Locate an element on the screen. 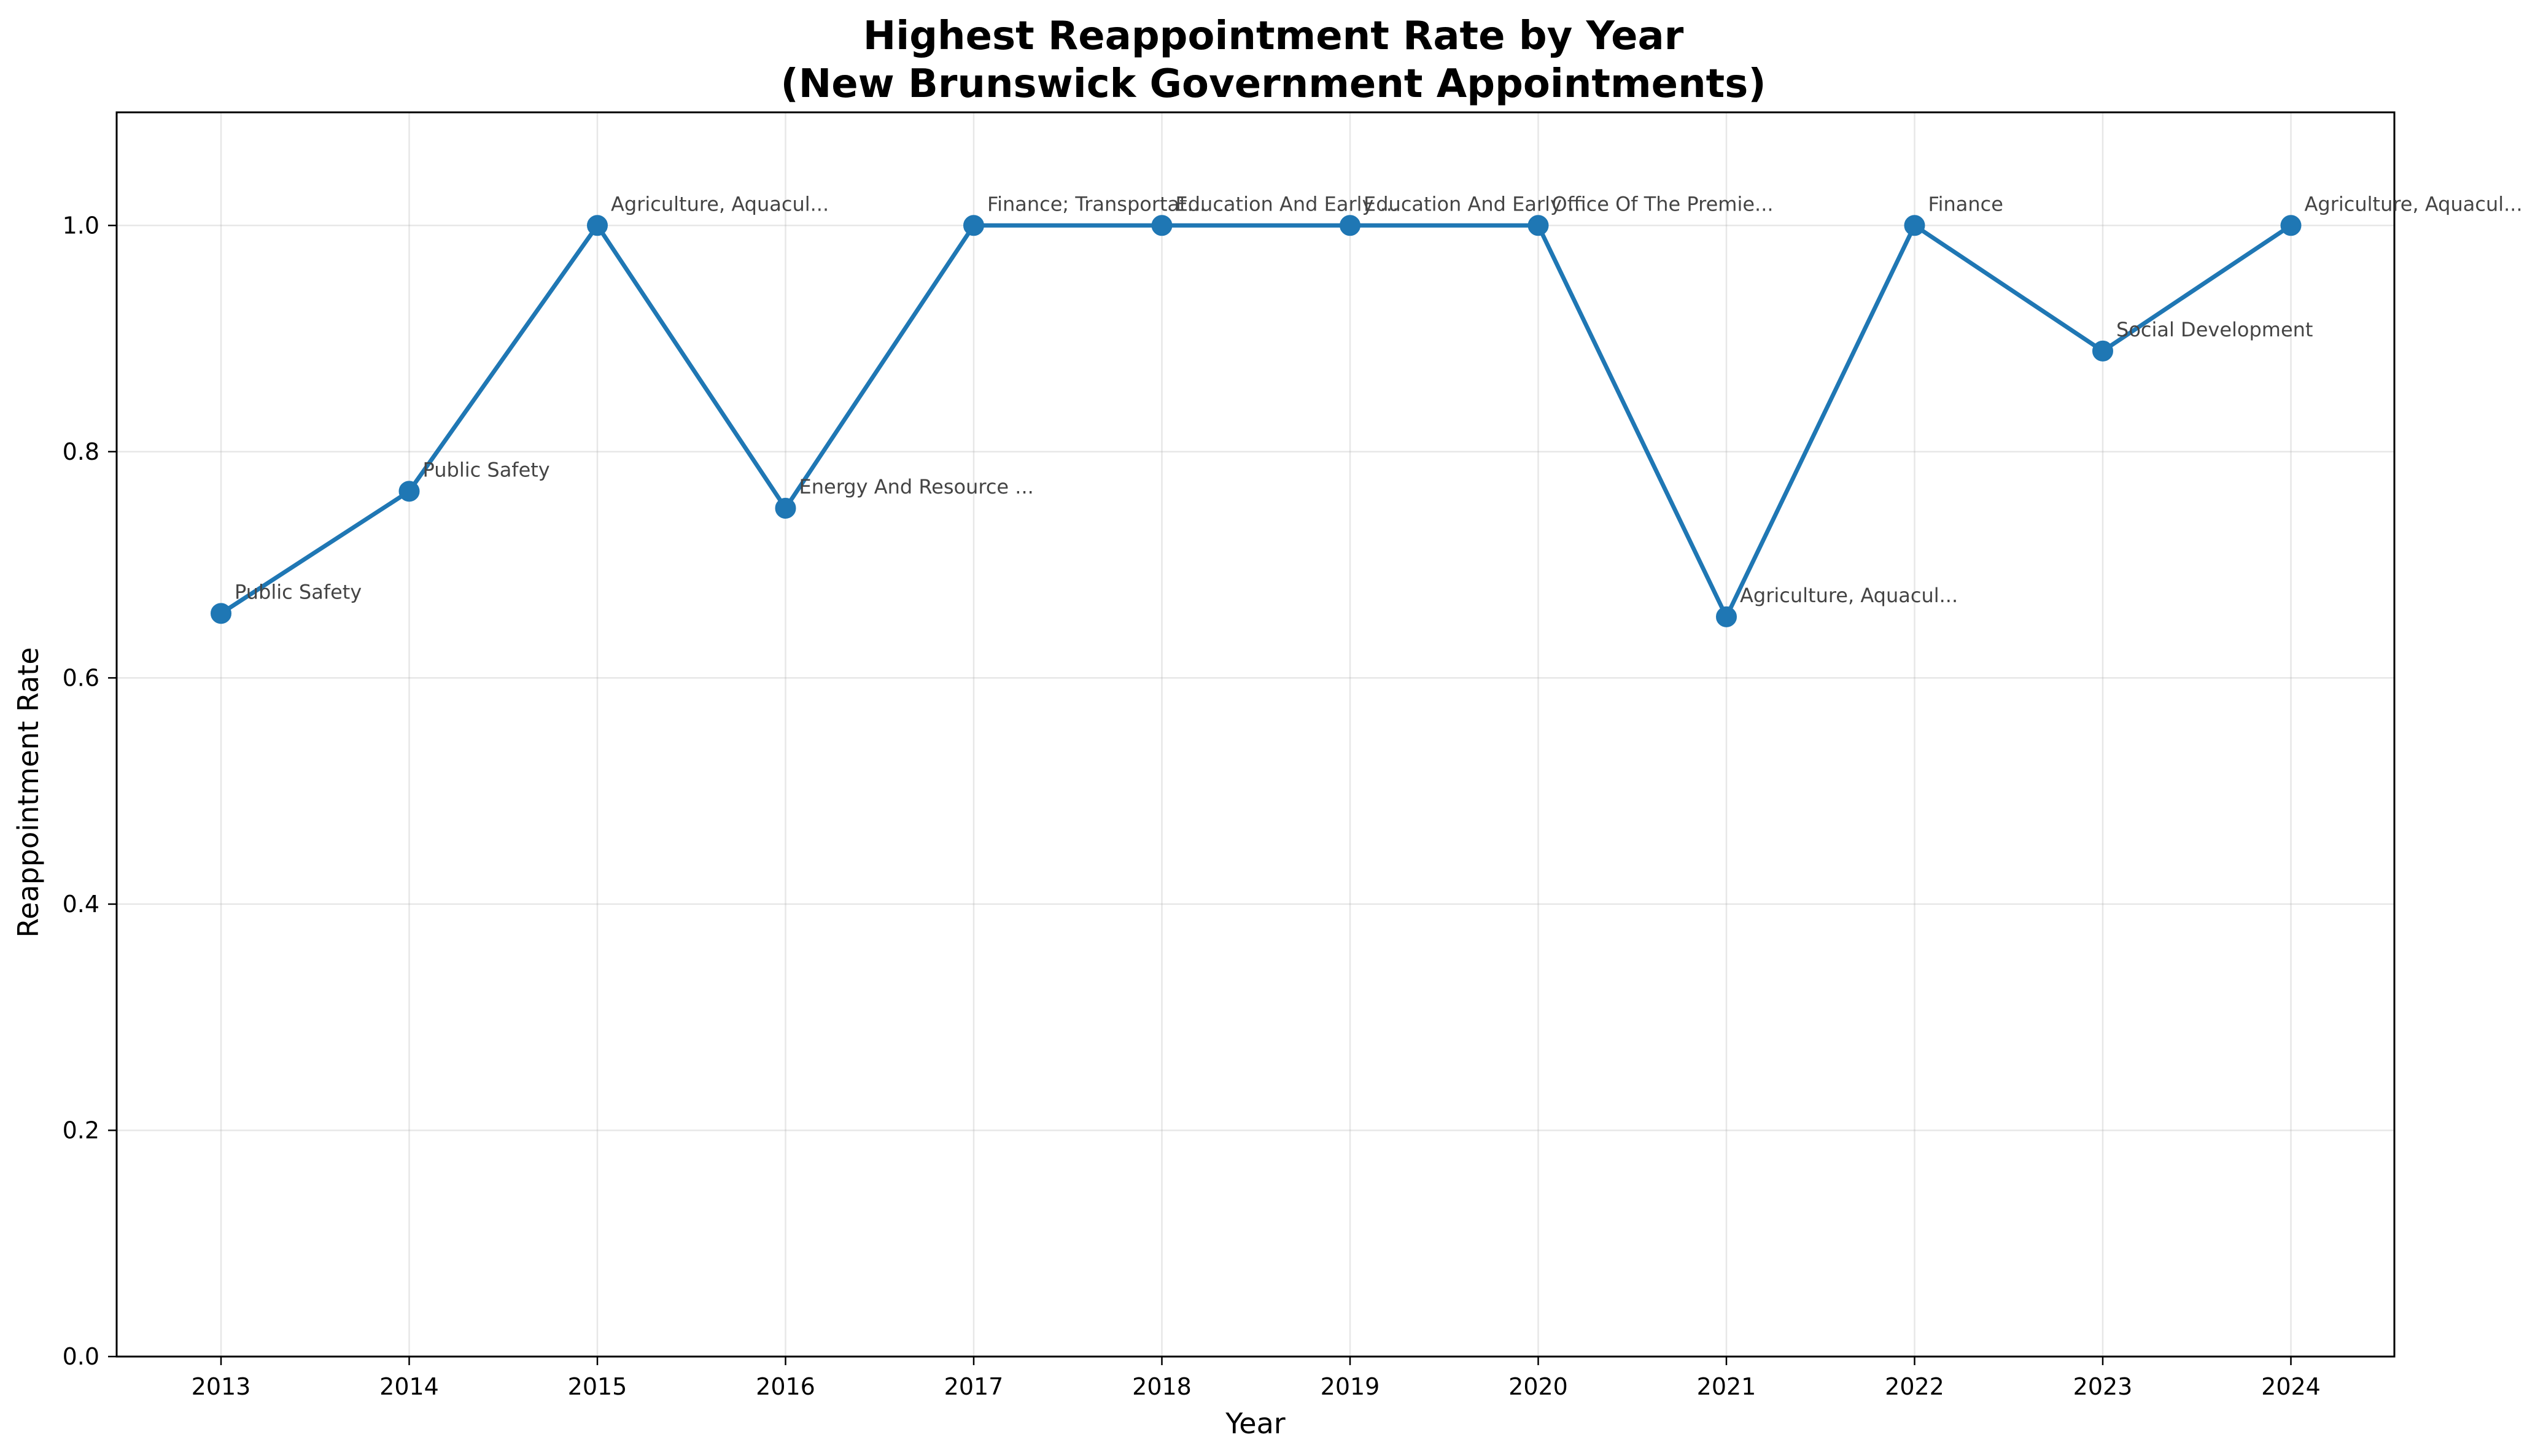 The height and width of the screenshot is (1456, 2546). x-tick-label: 2021 is located at coordinates (1726, 1386).